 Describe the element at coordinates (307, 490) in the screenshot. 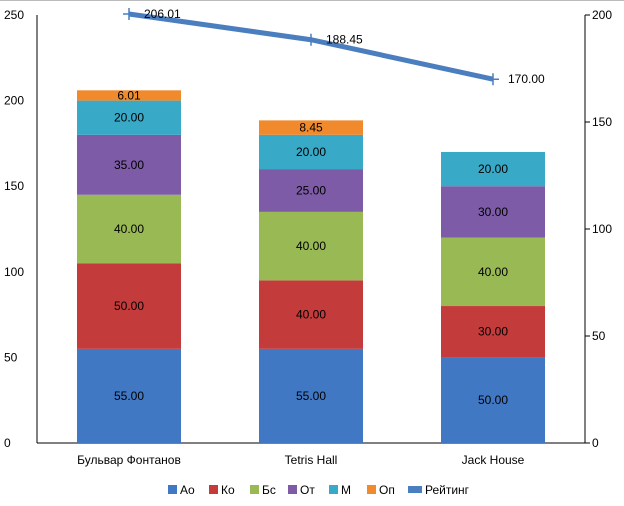

I see `legend-label: От` at that location.